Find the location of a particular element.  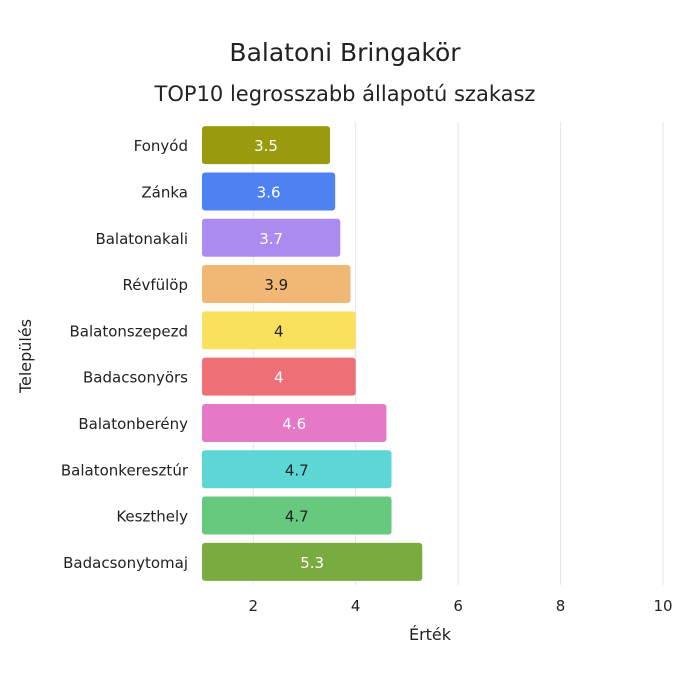

chart-subtitle: TOP10 legrosszabb állapotú szakasz is located at coordinates (345, 94).